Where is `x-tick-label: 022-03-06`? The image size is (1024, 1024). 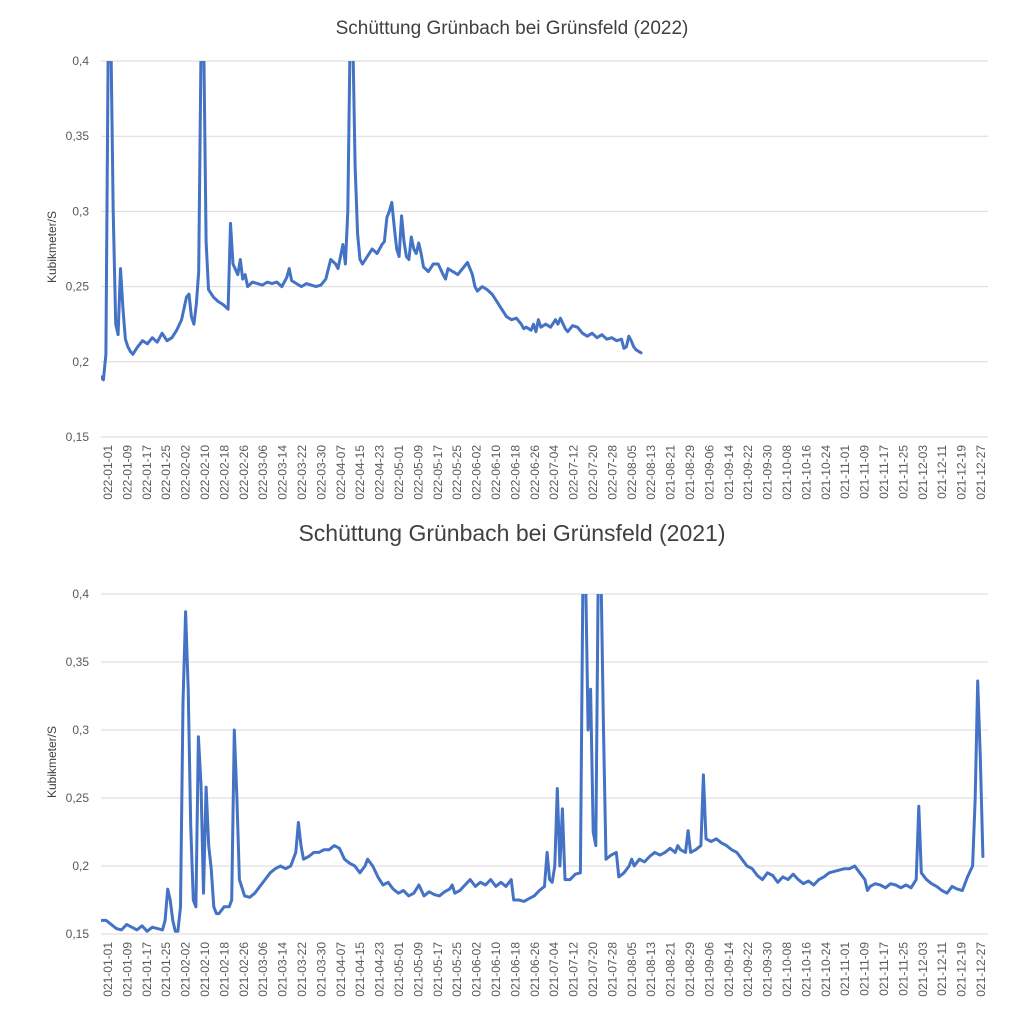 x-tick-label: 022-03-06 is located at coordinates (263, 472).